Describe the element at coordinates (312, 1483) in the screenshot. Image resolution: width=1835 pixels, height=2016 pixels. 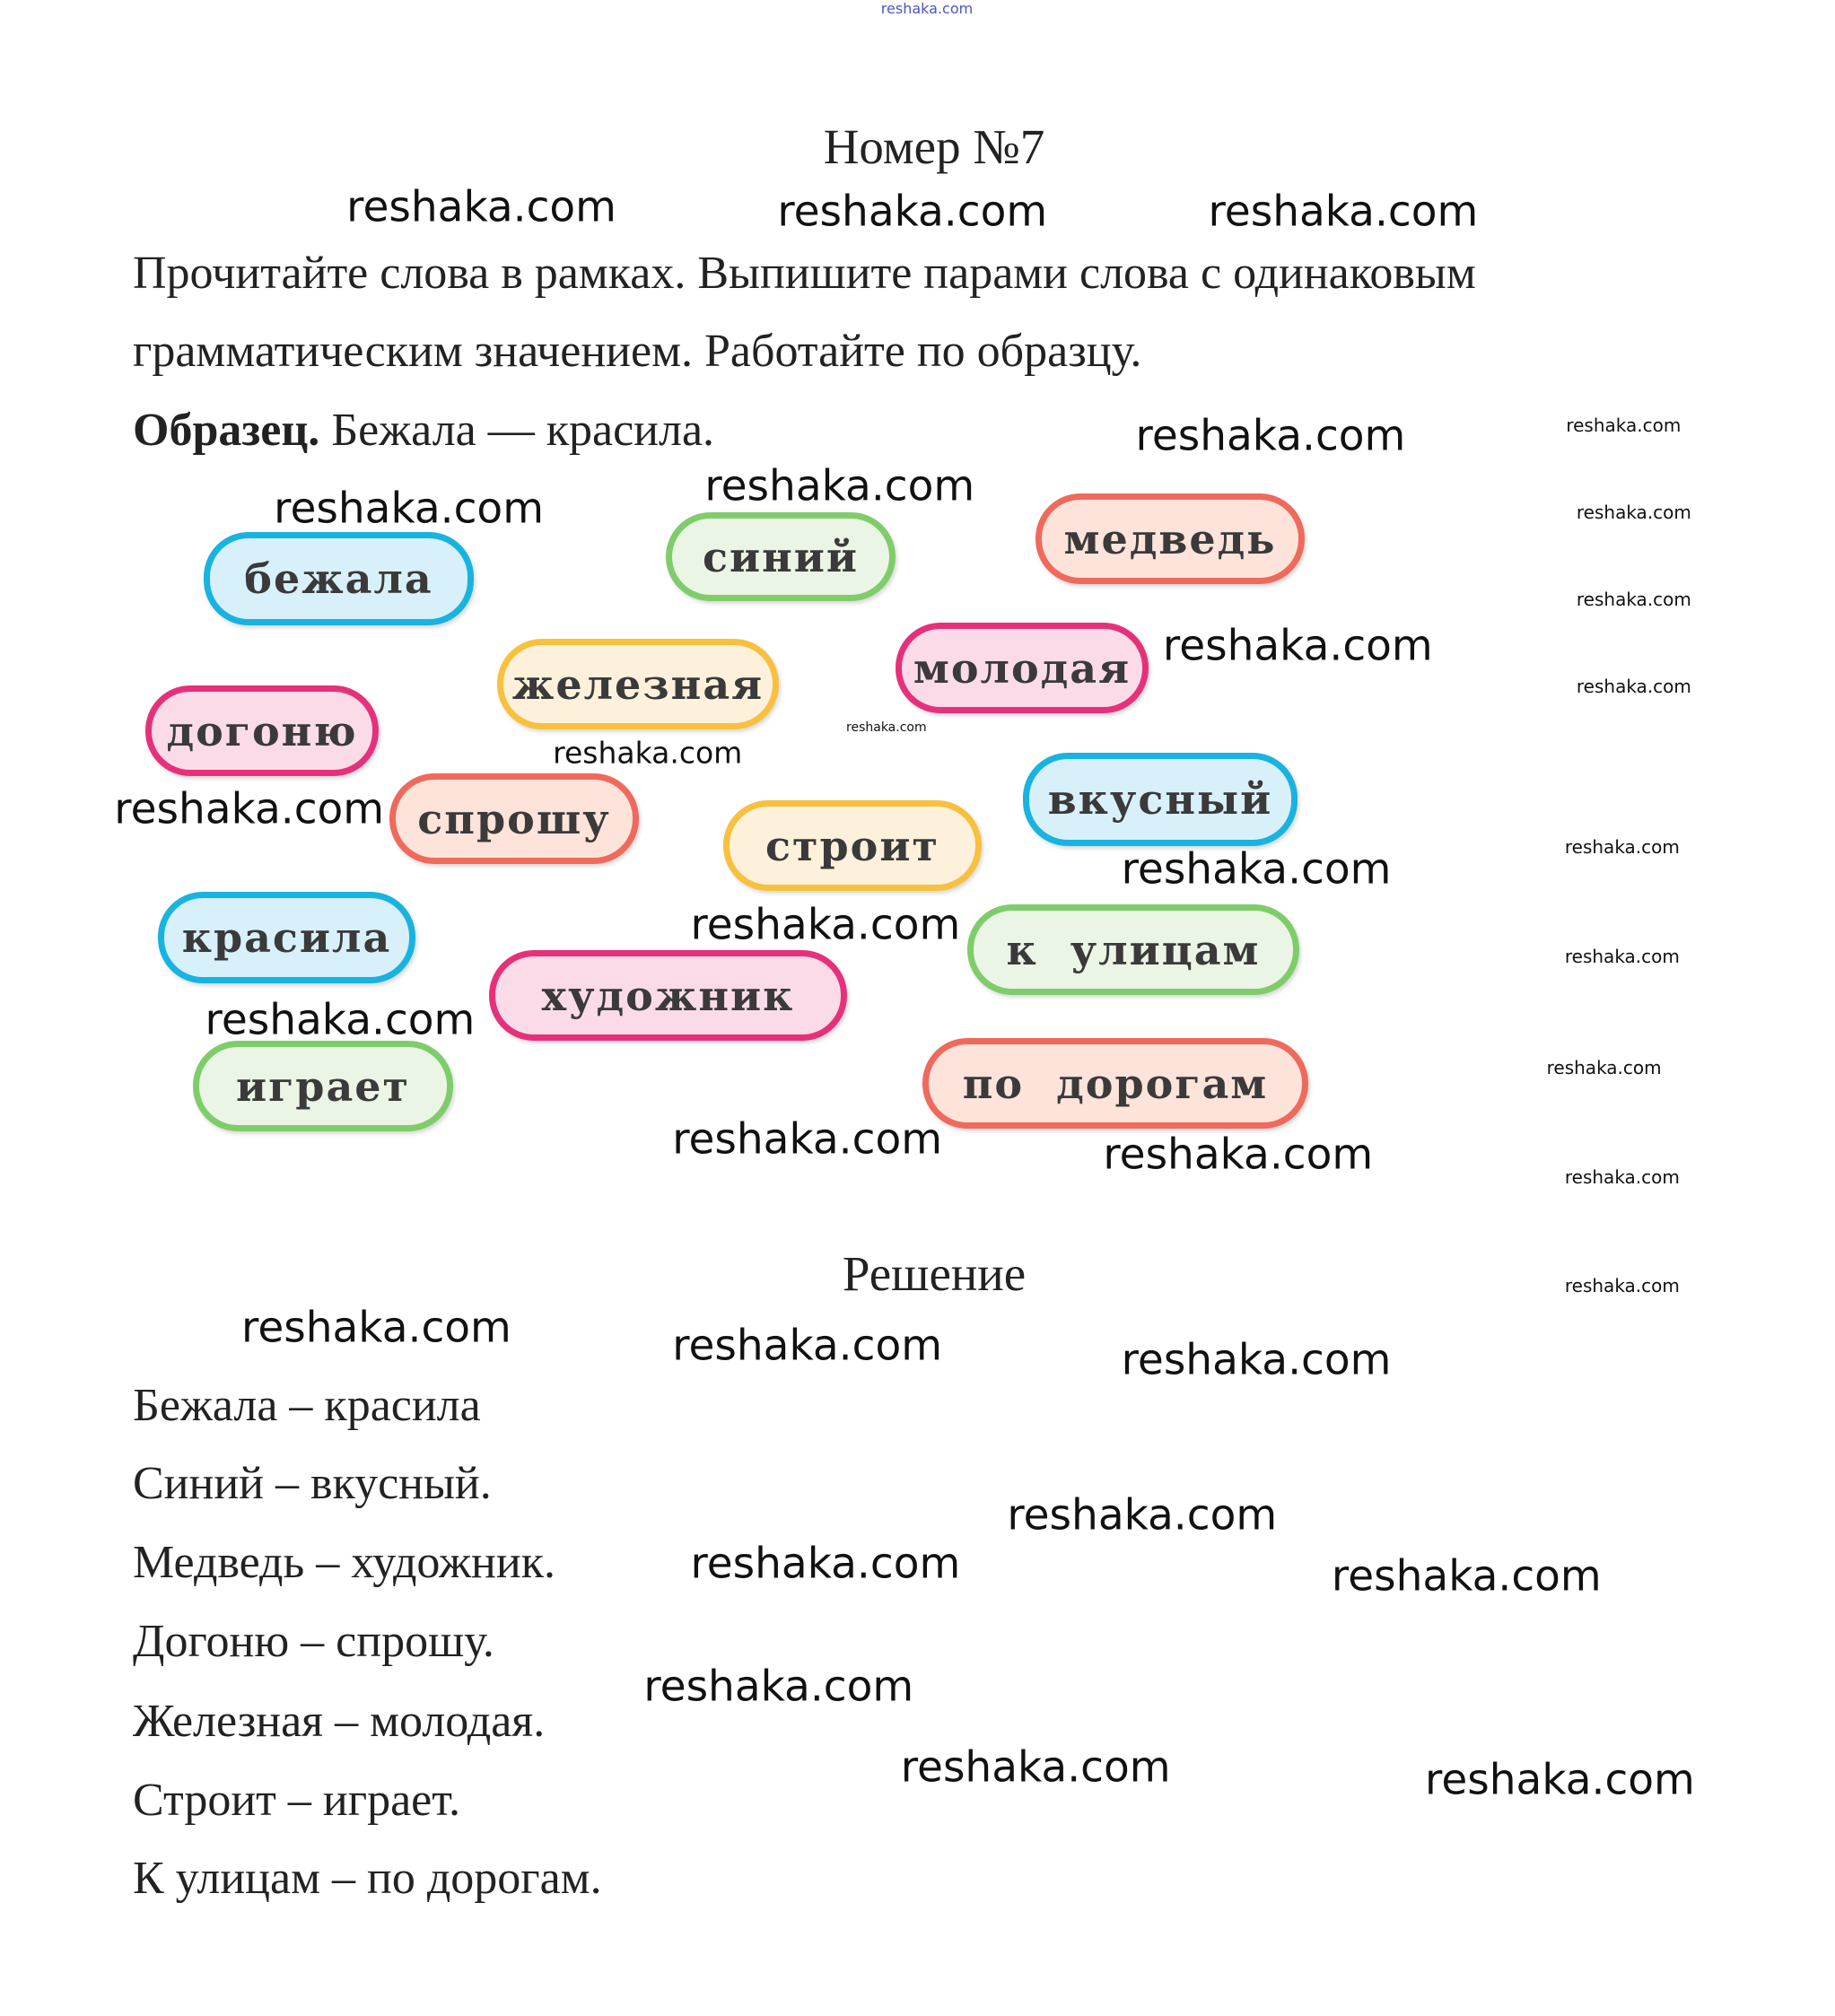
I see `solution-line: Синий – вкусный.` at that location.